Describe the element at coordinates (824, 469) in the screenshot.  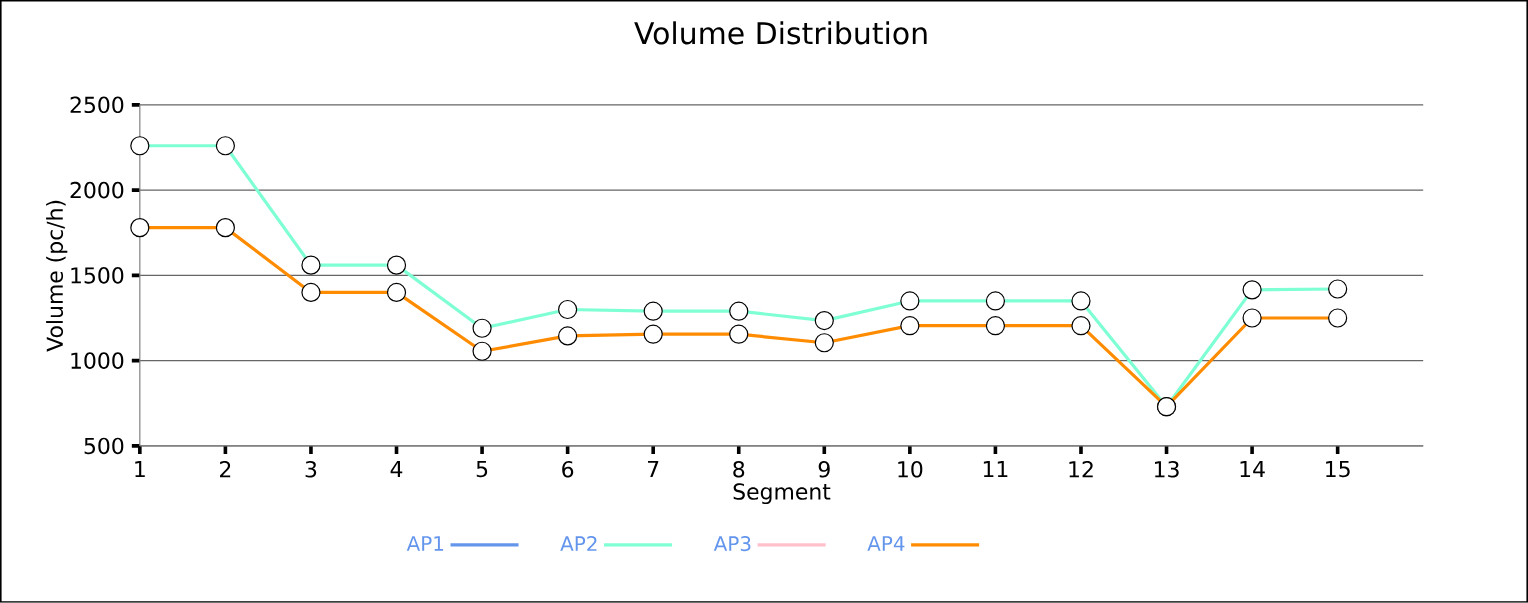
I see `x-tick-label: 9` at that location.